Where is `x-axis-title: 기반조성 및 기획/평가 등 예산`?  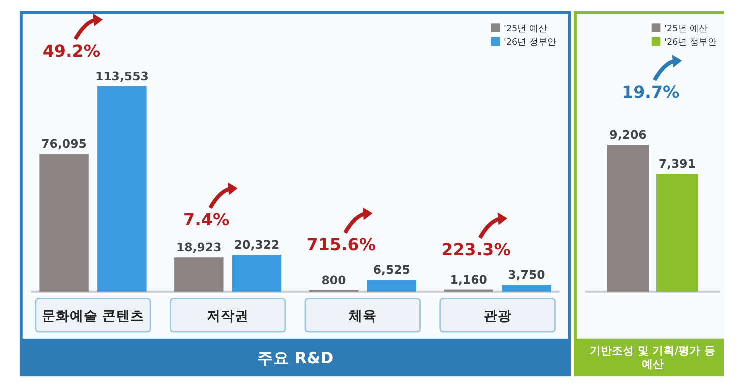
x-axis-title: 기반조성 및 기획/평가 등 예산 is located at coordinates (653, 358).